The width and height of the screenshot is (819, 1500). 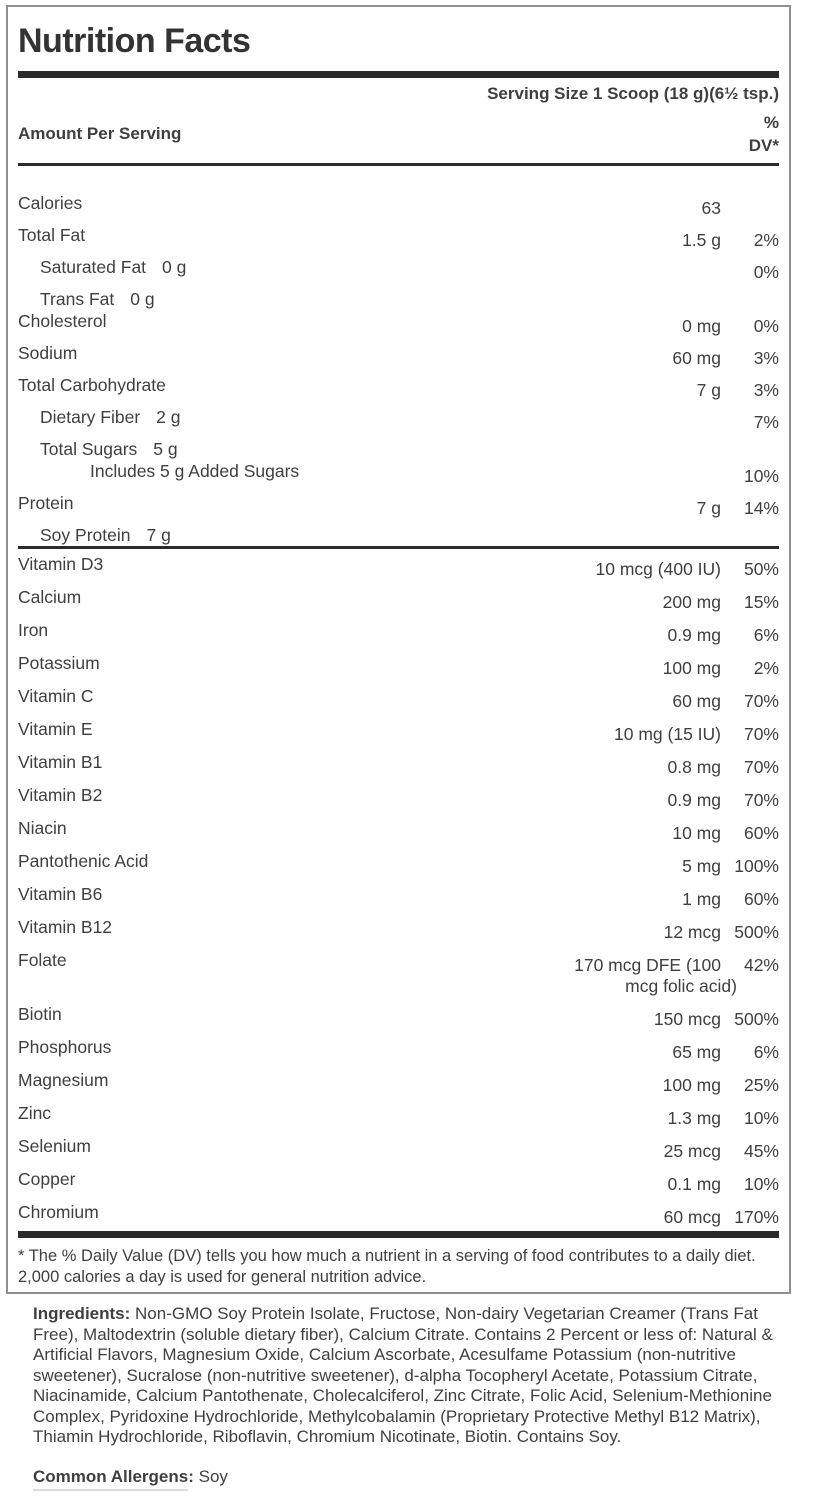 I want to click on nutrient-name: Cholesterol, so click(x=62, y=321).